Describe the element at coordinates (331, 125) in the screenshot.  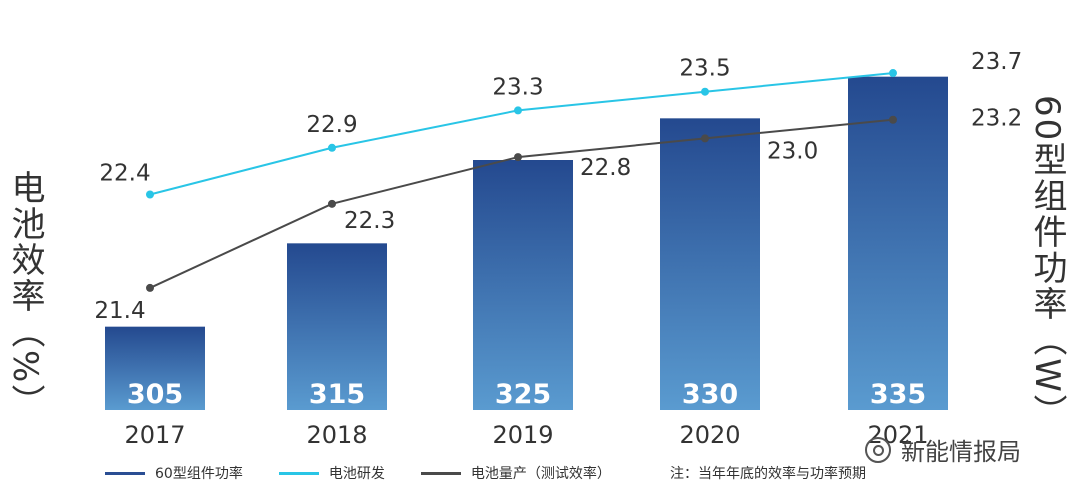
I see `data-label: 22.9` at that location.